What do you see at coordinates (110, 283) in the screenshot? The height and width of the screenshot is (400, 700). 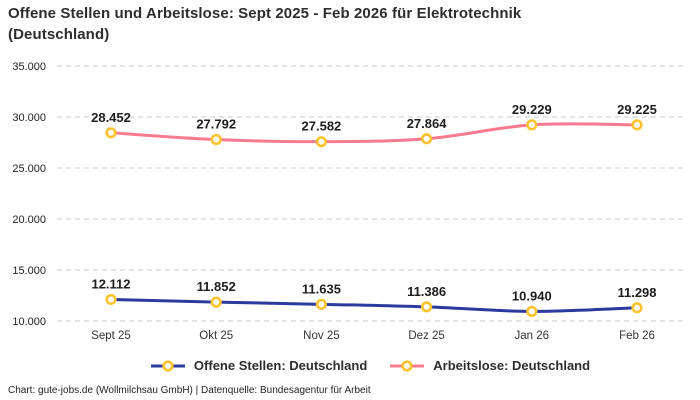 I see `data-point-label: 12.112` at bounding box center [110, 283].